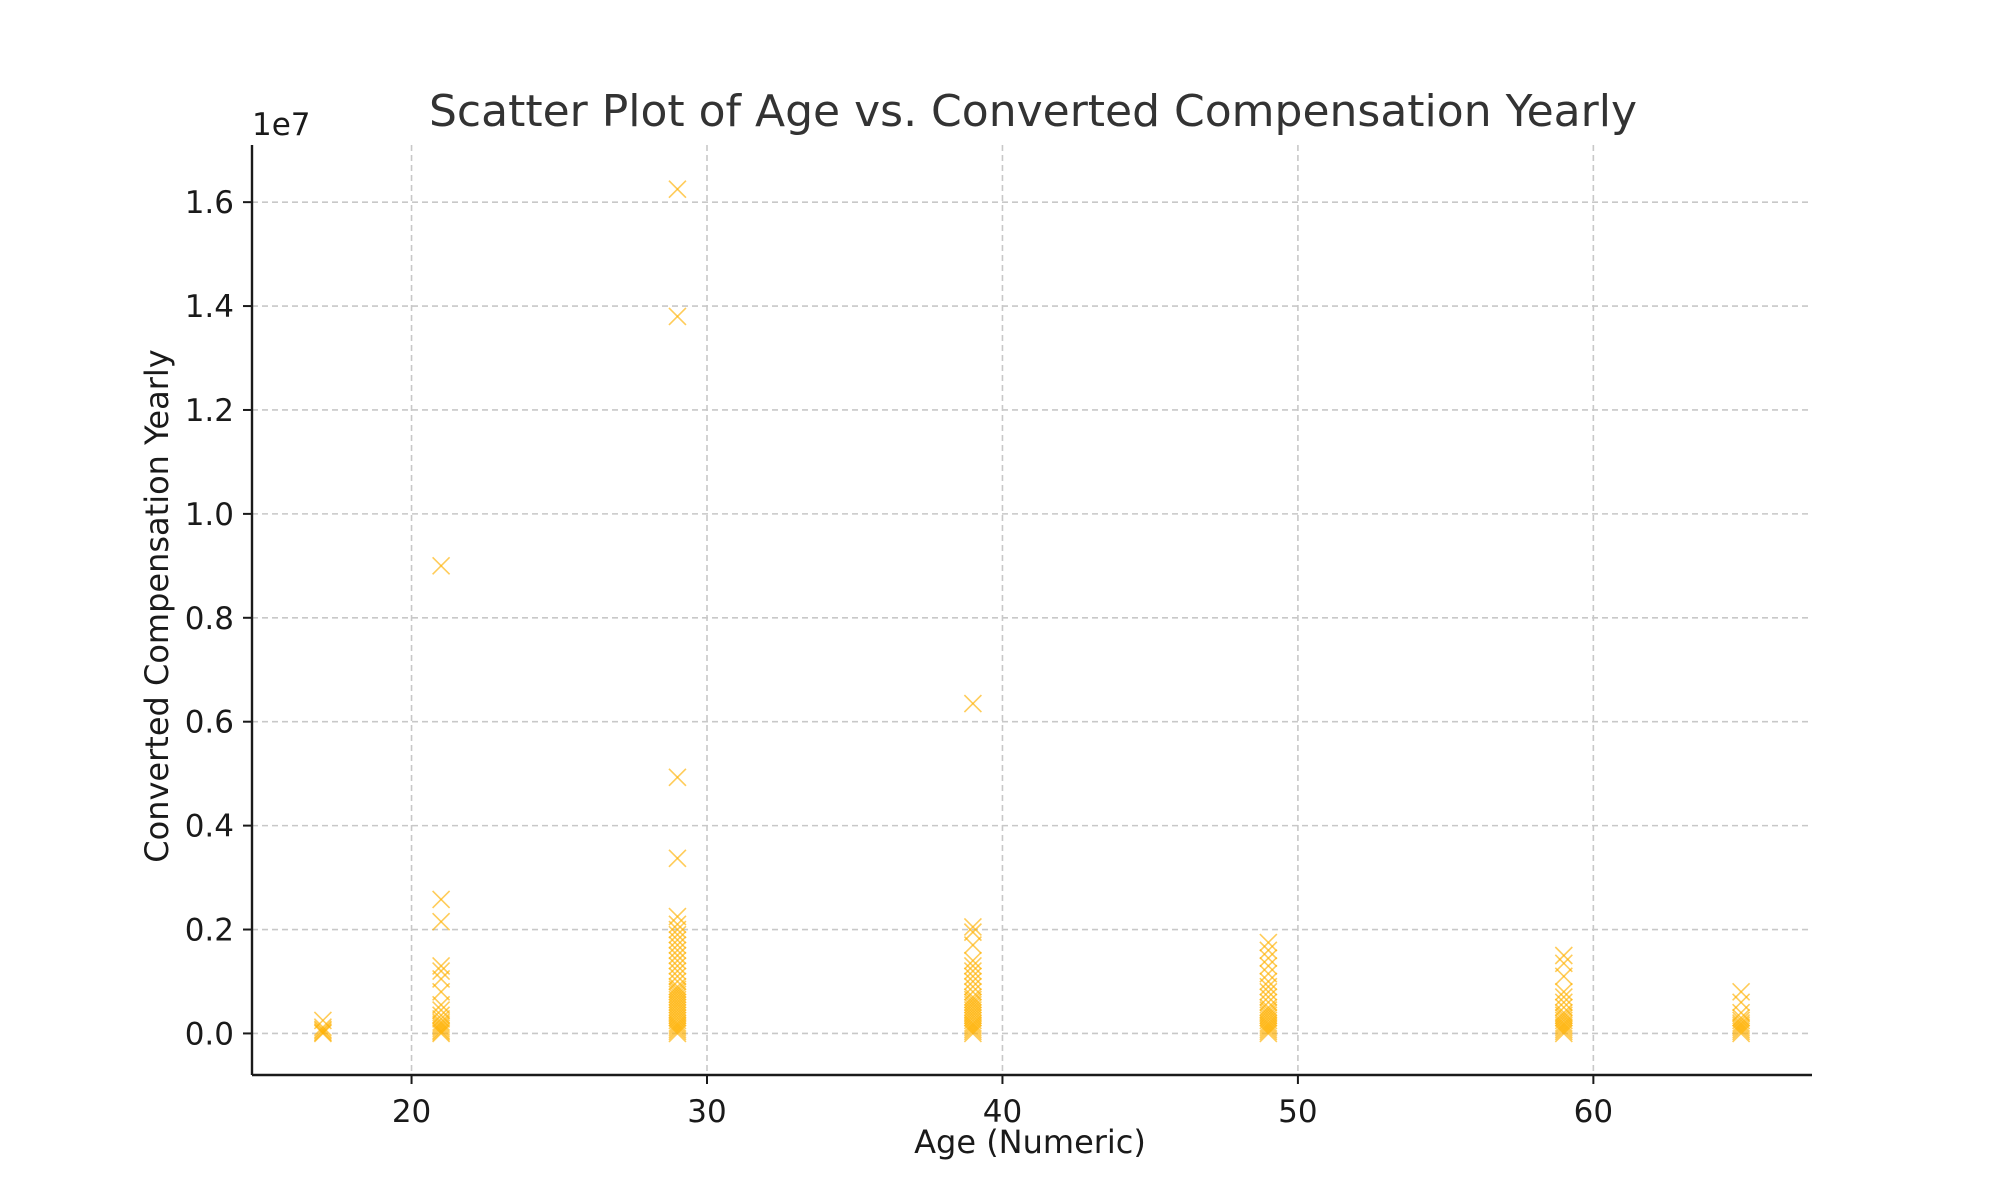 The width and height of the screenshot is (2000, 1200). I want to click on y-axis-offset-text: 1e7, so click(281, 125).